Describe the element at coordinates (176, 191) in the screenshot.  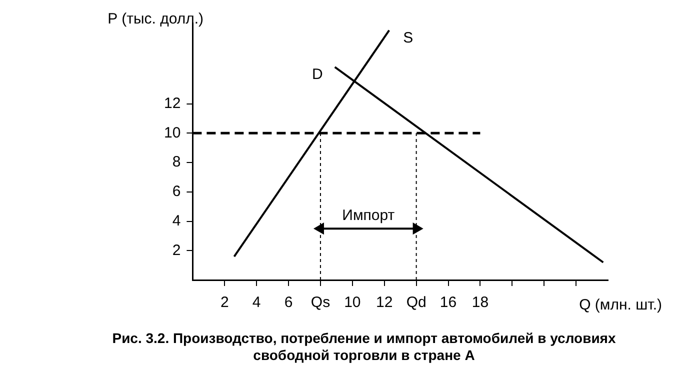
I see `y-tick-label: 6` at that location.